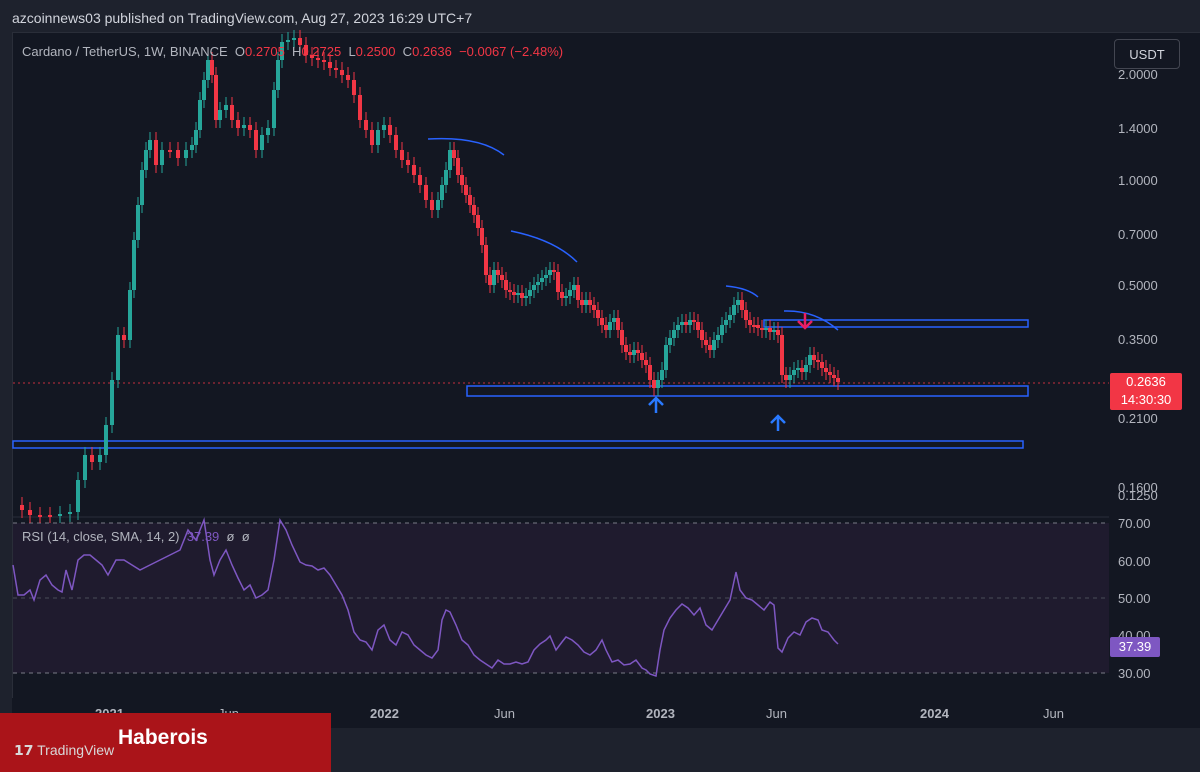 Image resolution: width=1200 pixels, height=772 pixels. I want to click on brand-banner, so click(165, 742).